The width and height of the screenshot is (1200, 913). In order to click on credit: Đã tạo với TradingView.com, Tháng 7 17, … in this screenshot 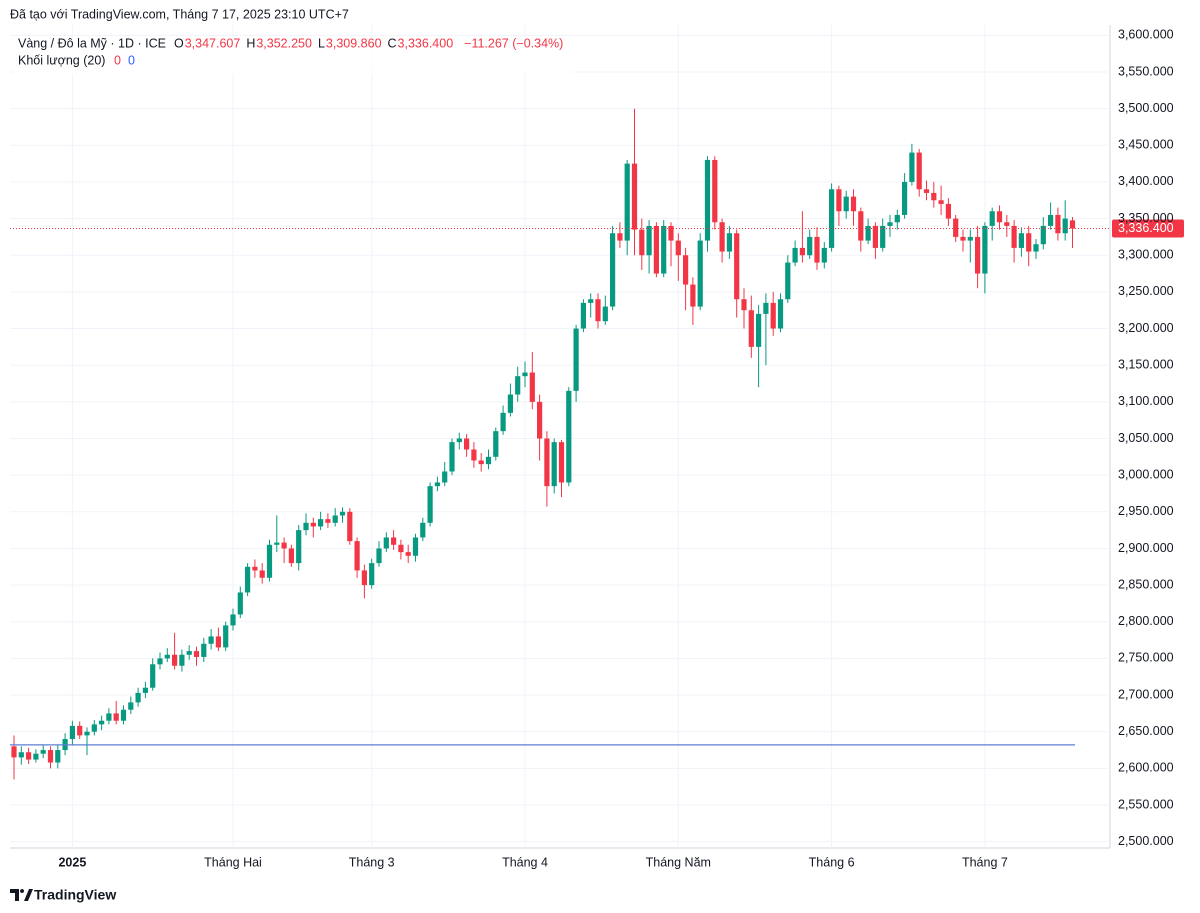, I will do `click(179, 14)`.